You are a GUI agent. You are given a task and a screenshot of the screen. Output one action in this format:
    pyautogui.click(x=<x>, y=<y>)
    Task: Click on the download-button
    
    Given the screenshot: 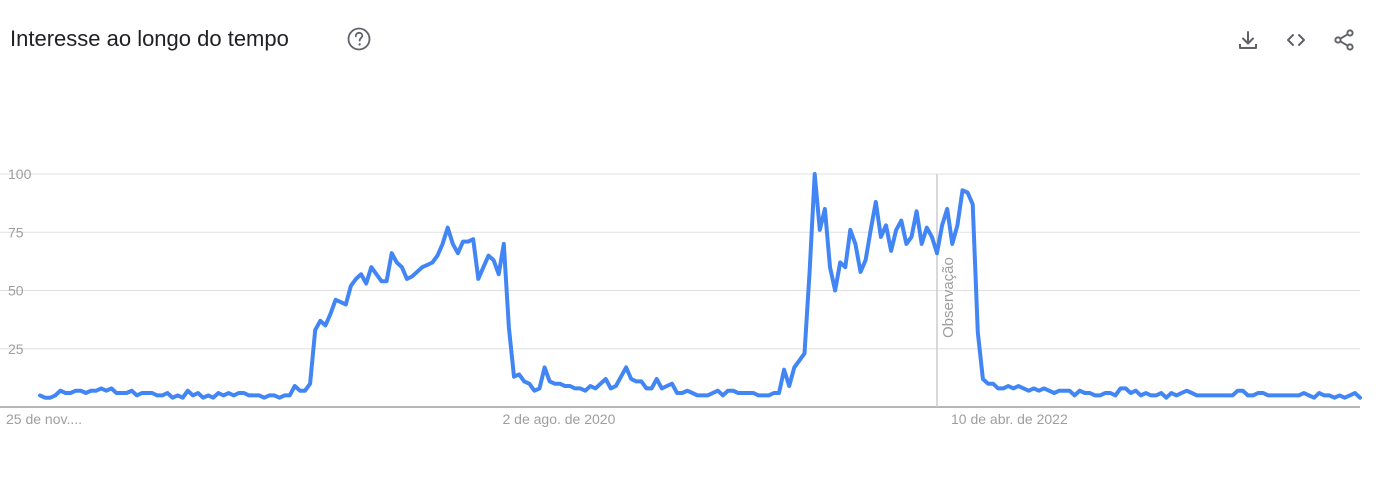 What is the action you would take?
    pyautogui.click(x=1248, y=40)
    